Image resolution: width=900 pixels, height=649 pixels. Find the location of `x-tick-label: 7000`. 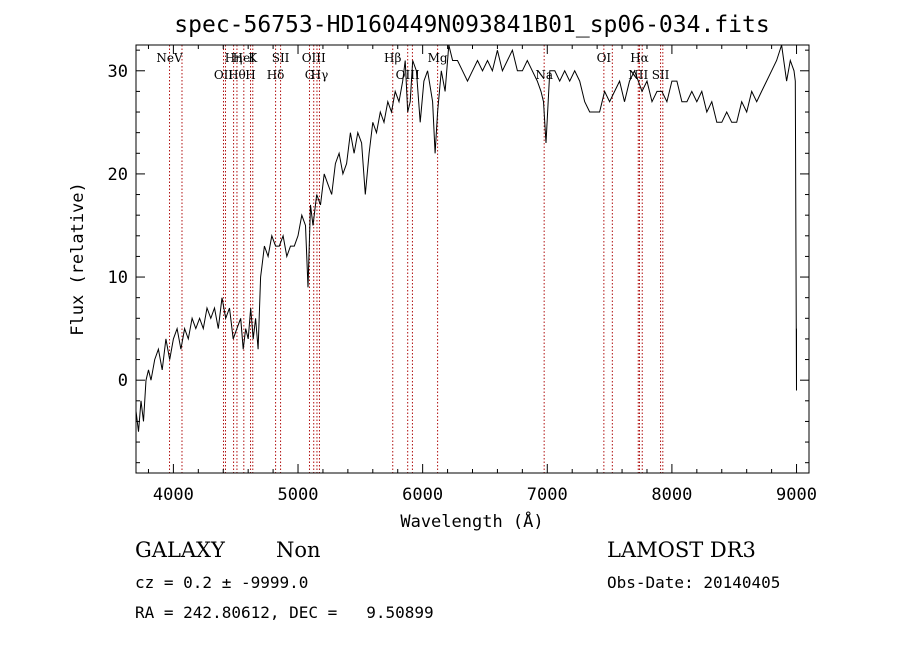

x-tick-label: 7000 is located at coordinates (547, 495).